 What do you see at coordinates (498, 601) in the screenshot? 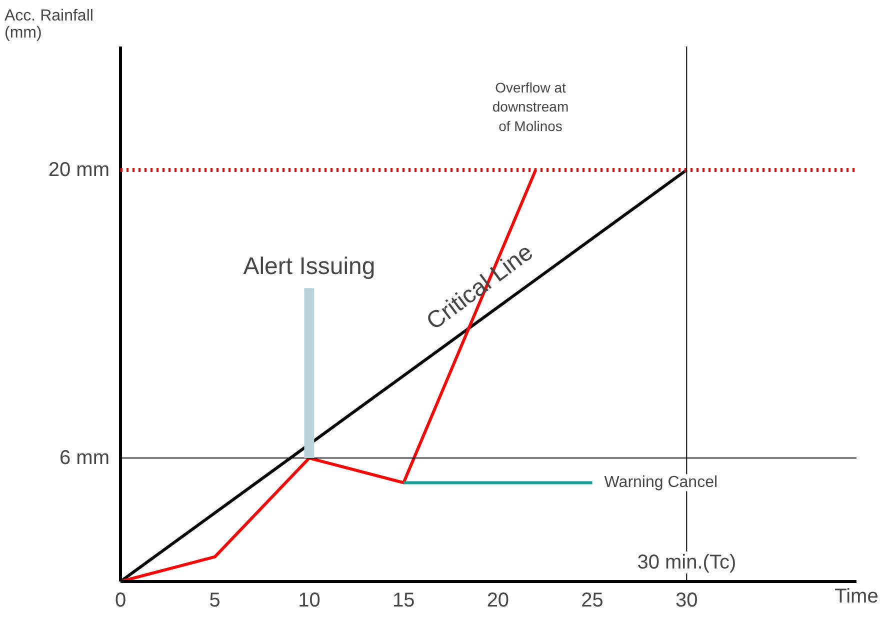
I see `x-tick-label: 20` at bounding box center [498, 601].